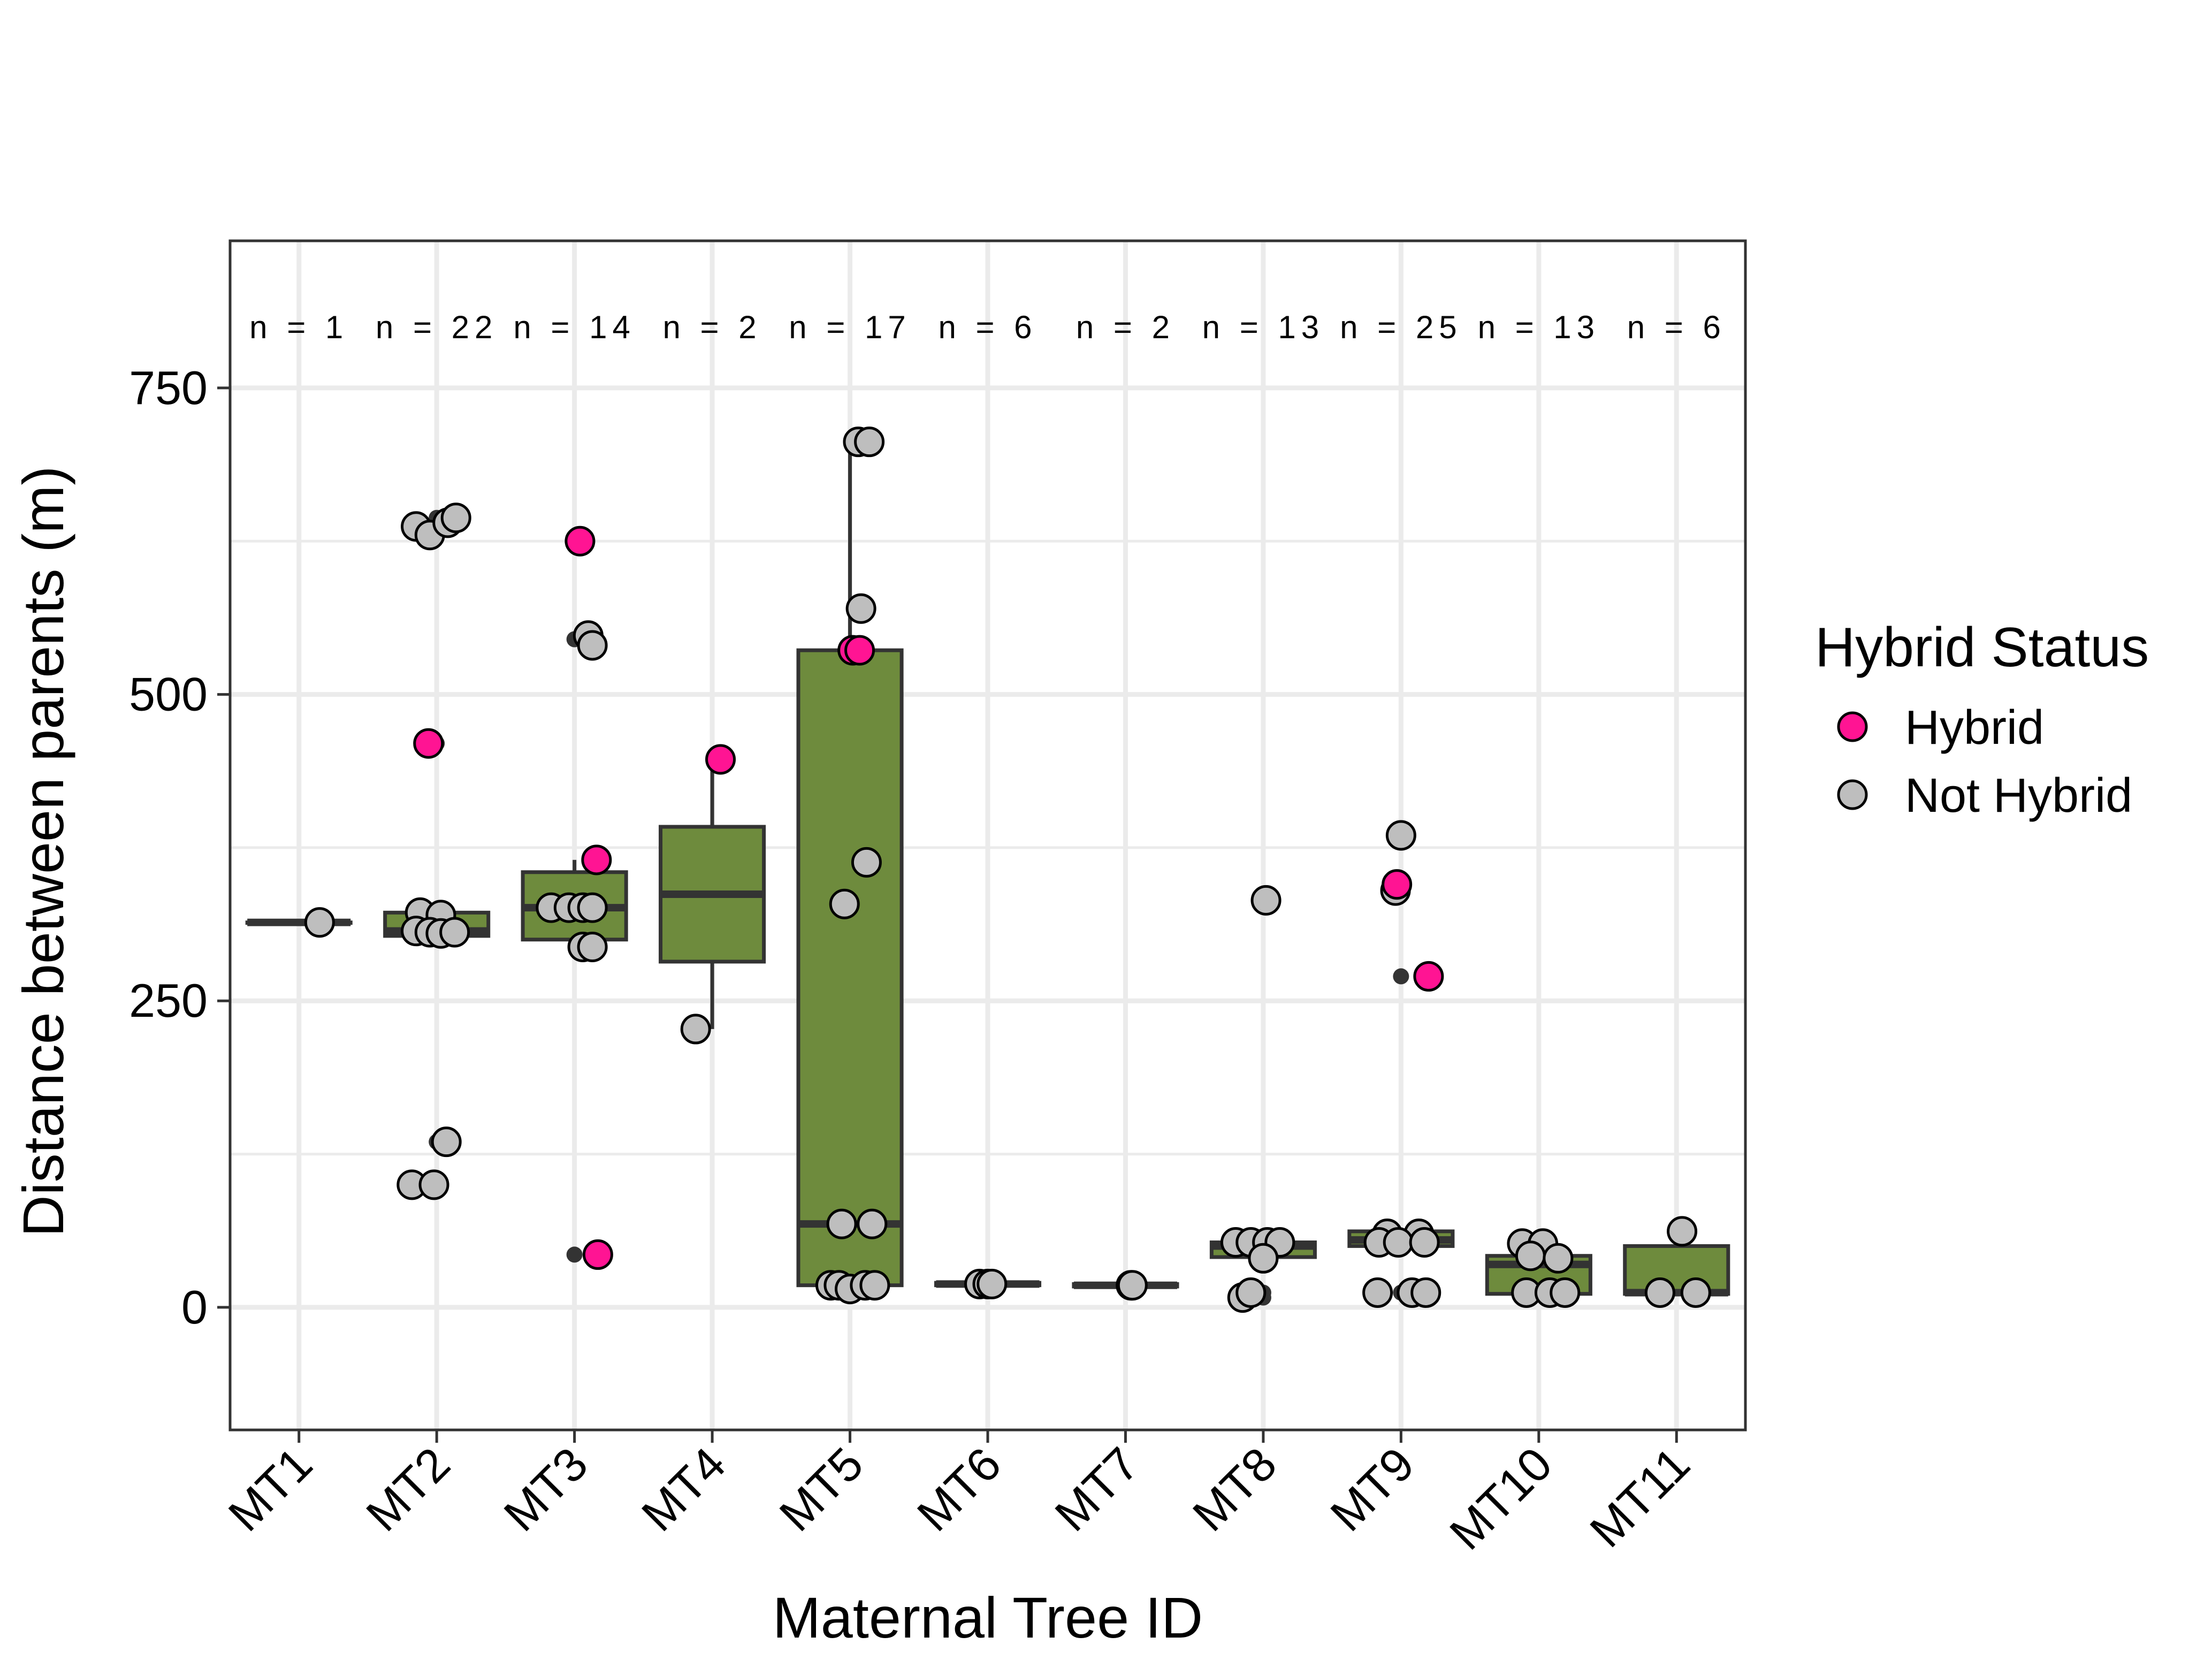 The width and height of the screenshot is (2212, 1667). Describe the element at coordinates (683, 1489) in the screenshot. I see `x-tick-label: MT4` at that location.